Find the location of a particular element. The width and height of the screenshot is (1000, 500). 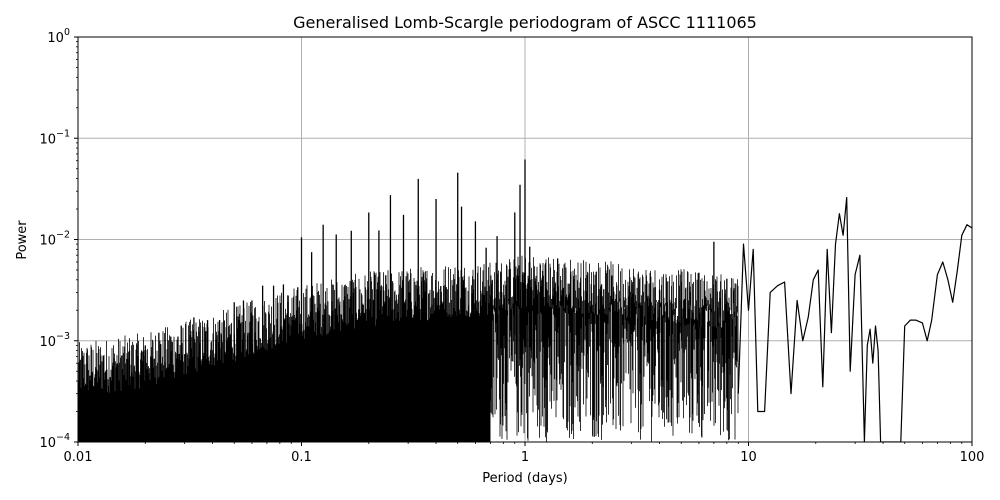

periodogram-dense-fill is located at coordinates (284, 388).